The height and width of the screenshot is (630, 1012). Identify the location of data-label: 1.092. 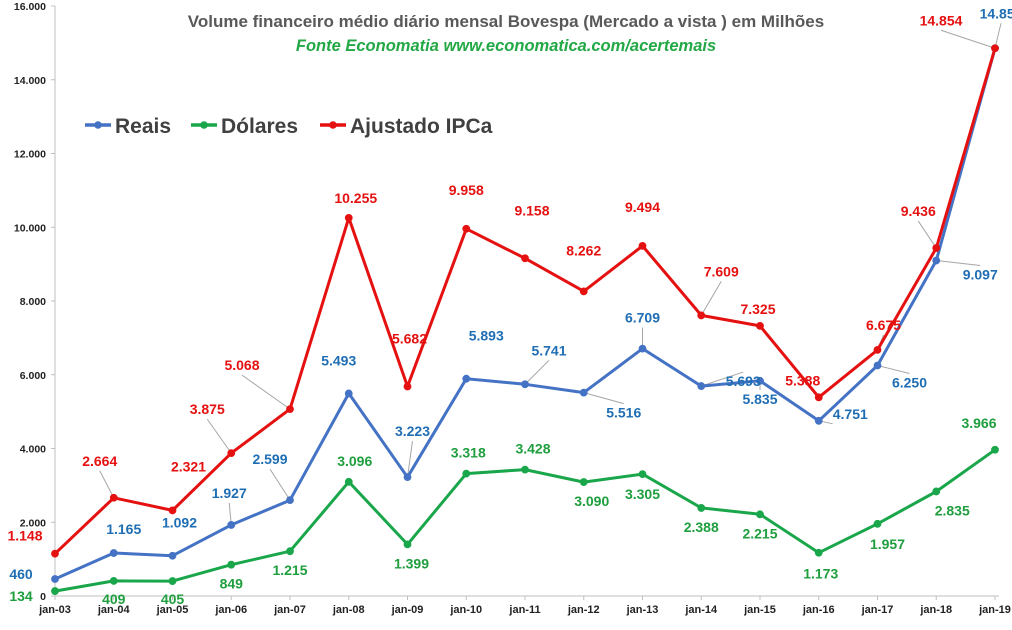
(179, 523).